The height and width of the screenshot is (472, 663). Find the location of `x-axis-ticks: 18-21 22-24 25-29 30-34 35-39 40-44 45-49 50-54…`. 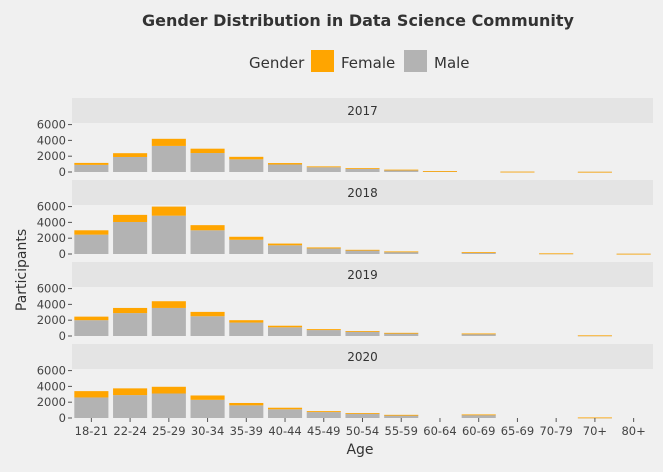

x-axis-ticks: 18-21 22-24 25-29 30-34 35-39 40-44 45-49 50-54… is located at coordinates (360, 428).